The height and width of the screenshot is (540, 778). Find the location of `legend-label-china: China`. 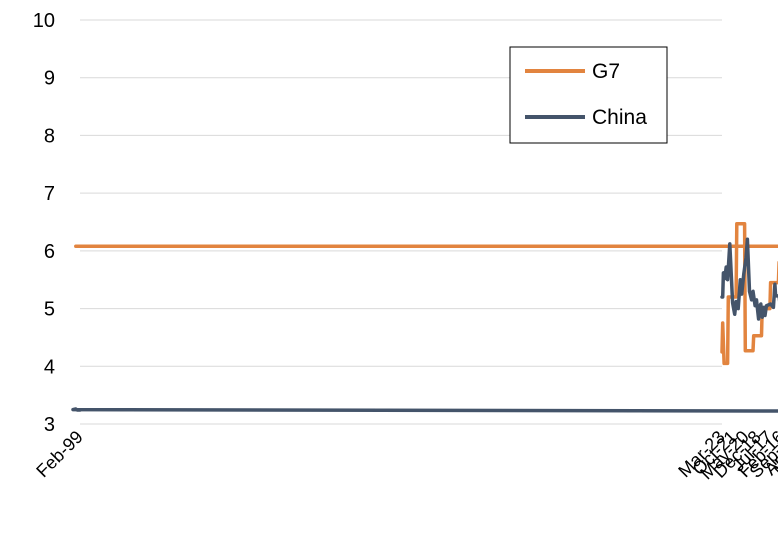

legend-label-china: China is located at coordinates (619, 117).